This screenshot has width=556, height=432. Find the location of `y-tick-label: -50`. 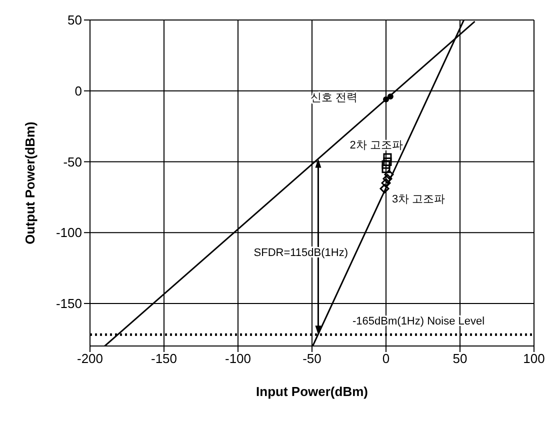

y-tick-label: -50 is located at coordinates (72, 162).